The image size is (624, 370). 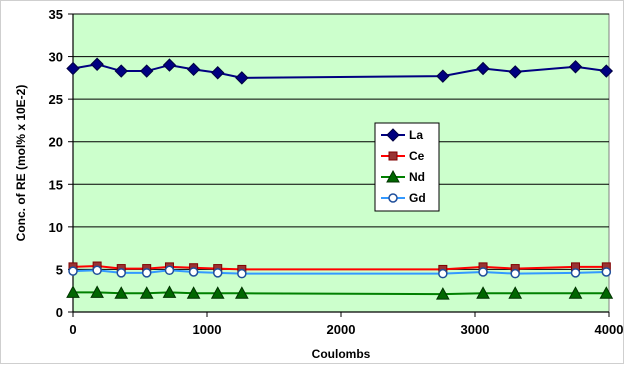 What do you see at coordinates (417, 198) in the screenshot?
I see `legend-label-gd: Gd` at bounding box center [417, 198].